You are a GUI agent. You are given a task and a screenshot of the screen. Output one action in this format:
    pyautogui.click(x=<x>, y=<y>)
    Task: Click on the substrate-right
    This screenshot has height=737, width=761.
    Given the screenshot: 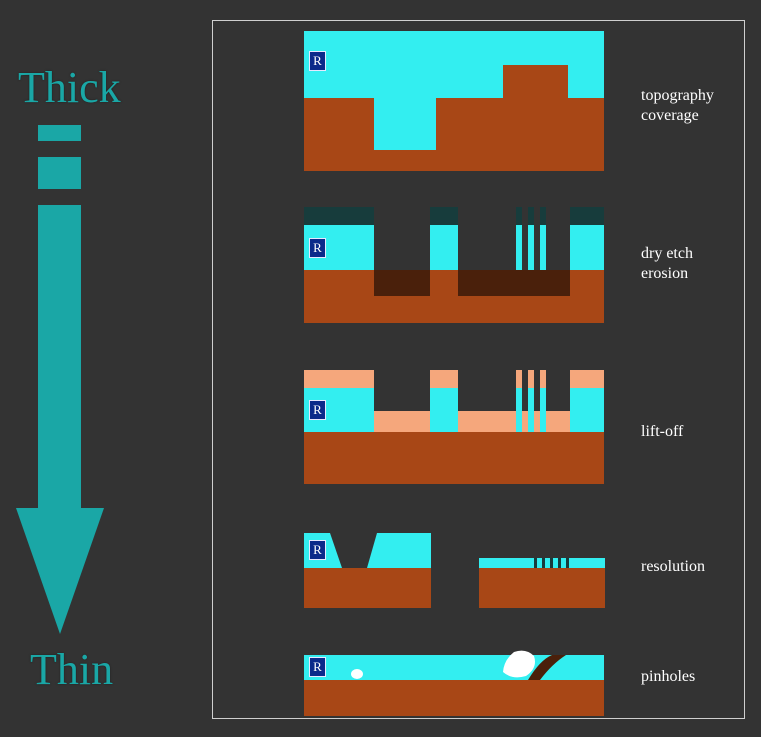 What is the action you would take?
    pyautogui.click(x=542, y=588)
    